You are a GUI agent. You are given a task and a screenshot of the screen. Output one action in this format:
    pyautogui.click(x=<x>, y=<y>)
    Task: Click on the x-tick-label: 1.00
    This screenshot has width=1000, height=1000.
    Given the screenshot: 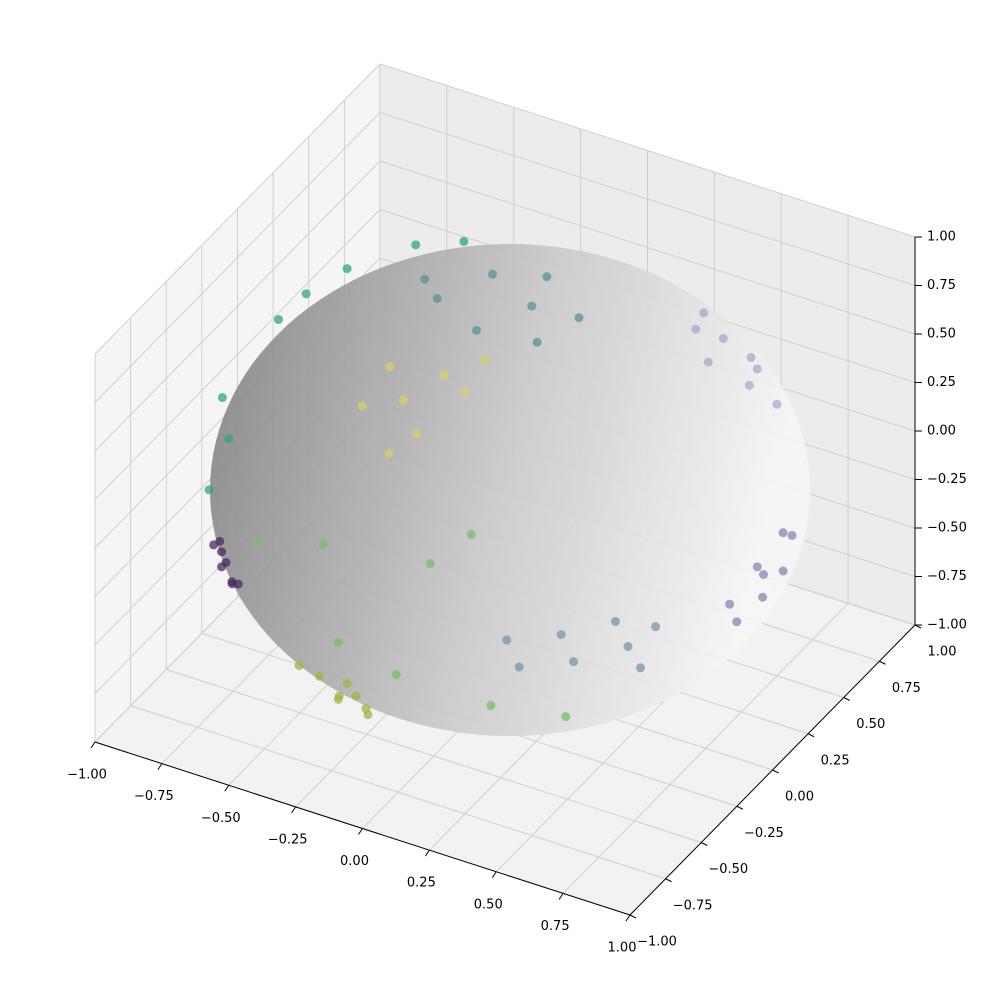 What is the action you would take?
    pyautogui.click(x=622, y=948)
    